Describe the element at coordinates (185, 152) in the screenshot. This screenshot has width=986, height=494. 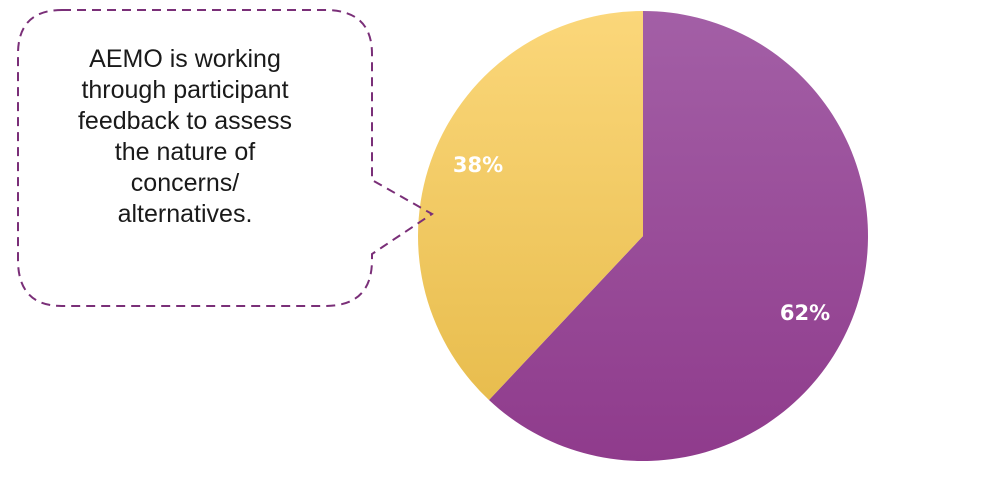
I see `callout-line-4: the nature of` at that location.